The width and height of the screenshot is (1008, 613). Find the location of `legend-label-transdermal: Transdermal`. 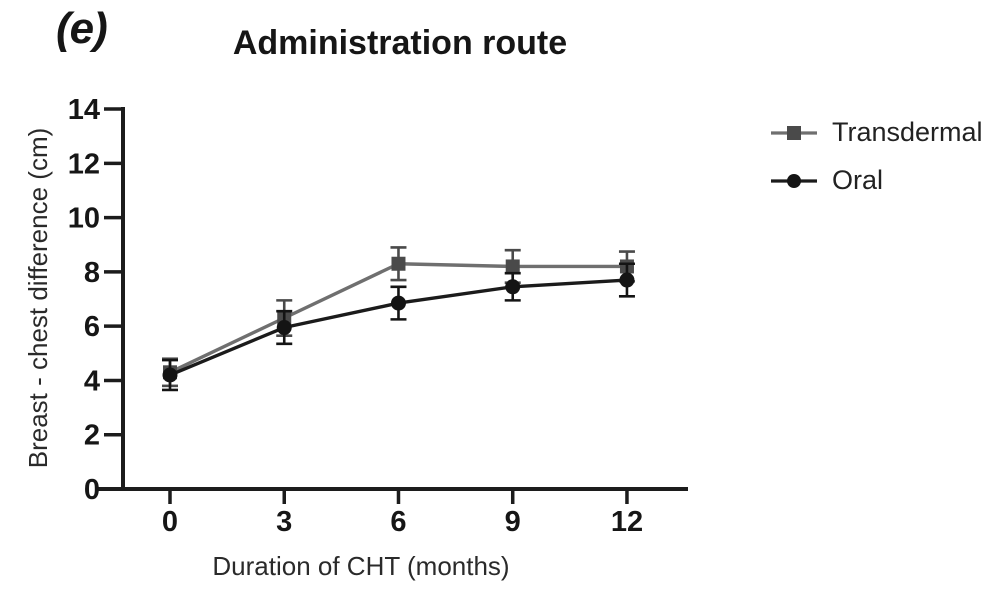

legend-label-transdermal: Transdermal is located at coordinates (907, 132).